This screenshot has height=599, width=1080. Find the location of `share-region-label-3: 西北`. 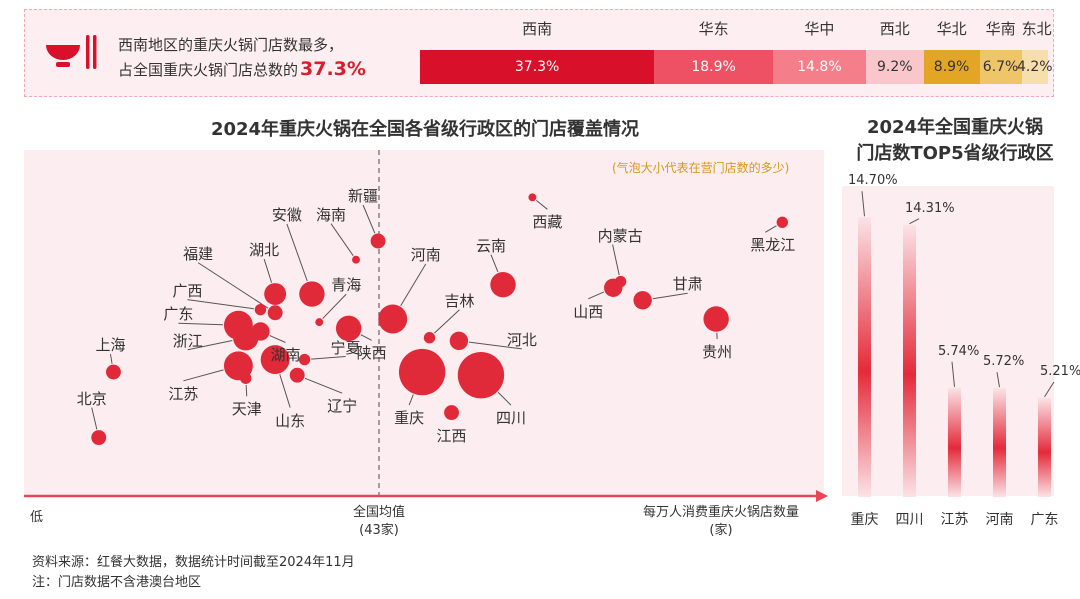

share-region-label-3: 西北 is located at coordinates (894, 29).